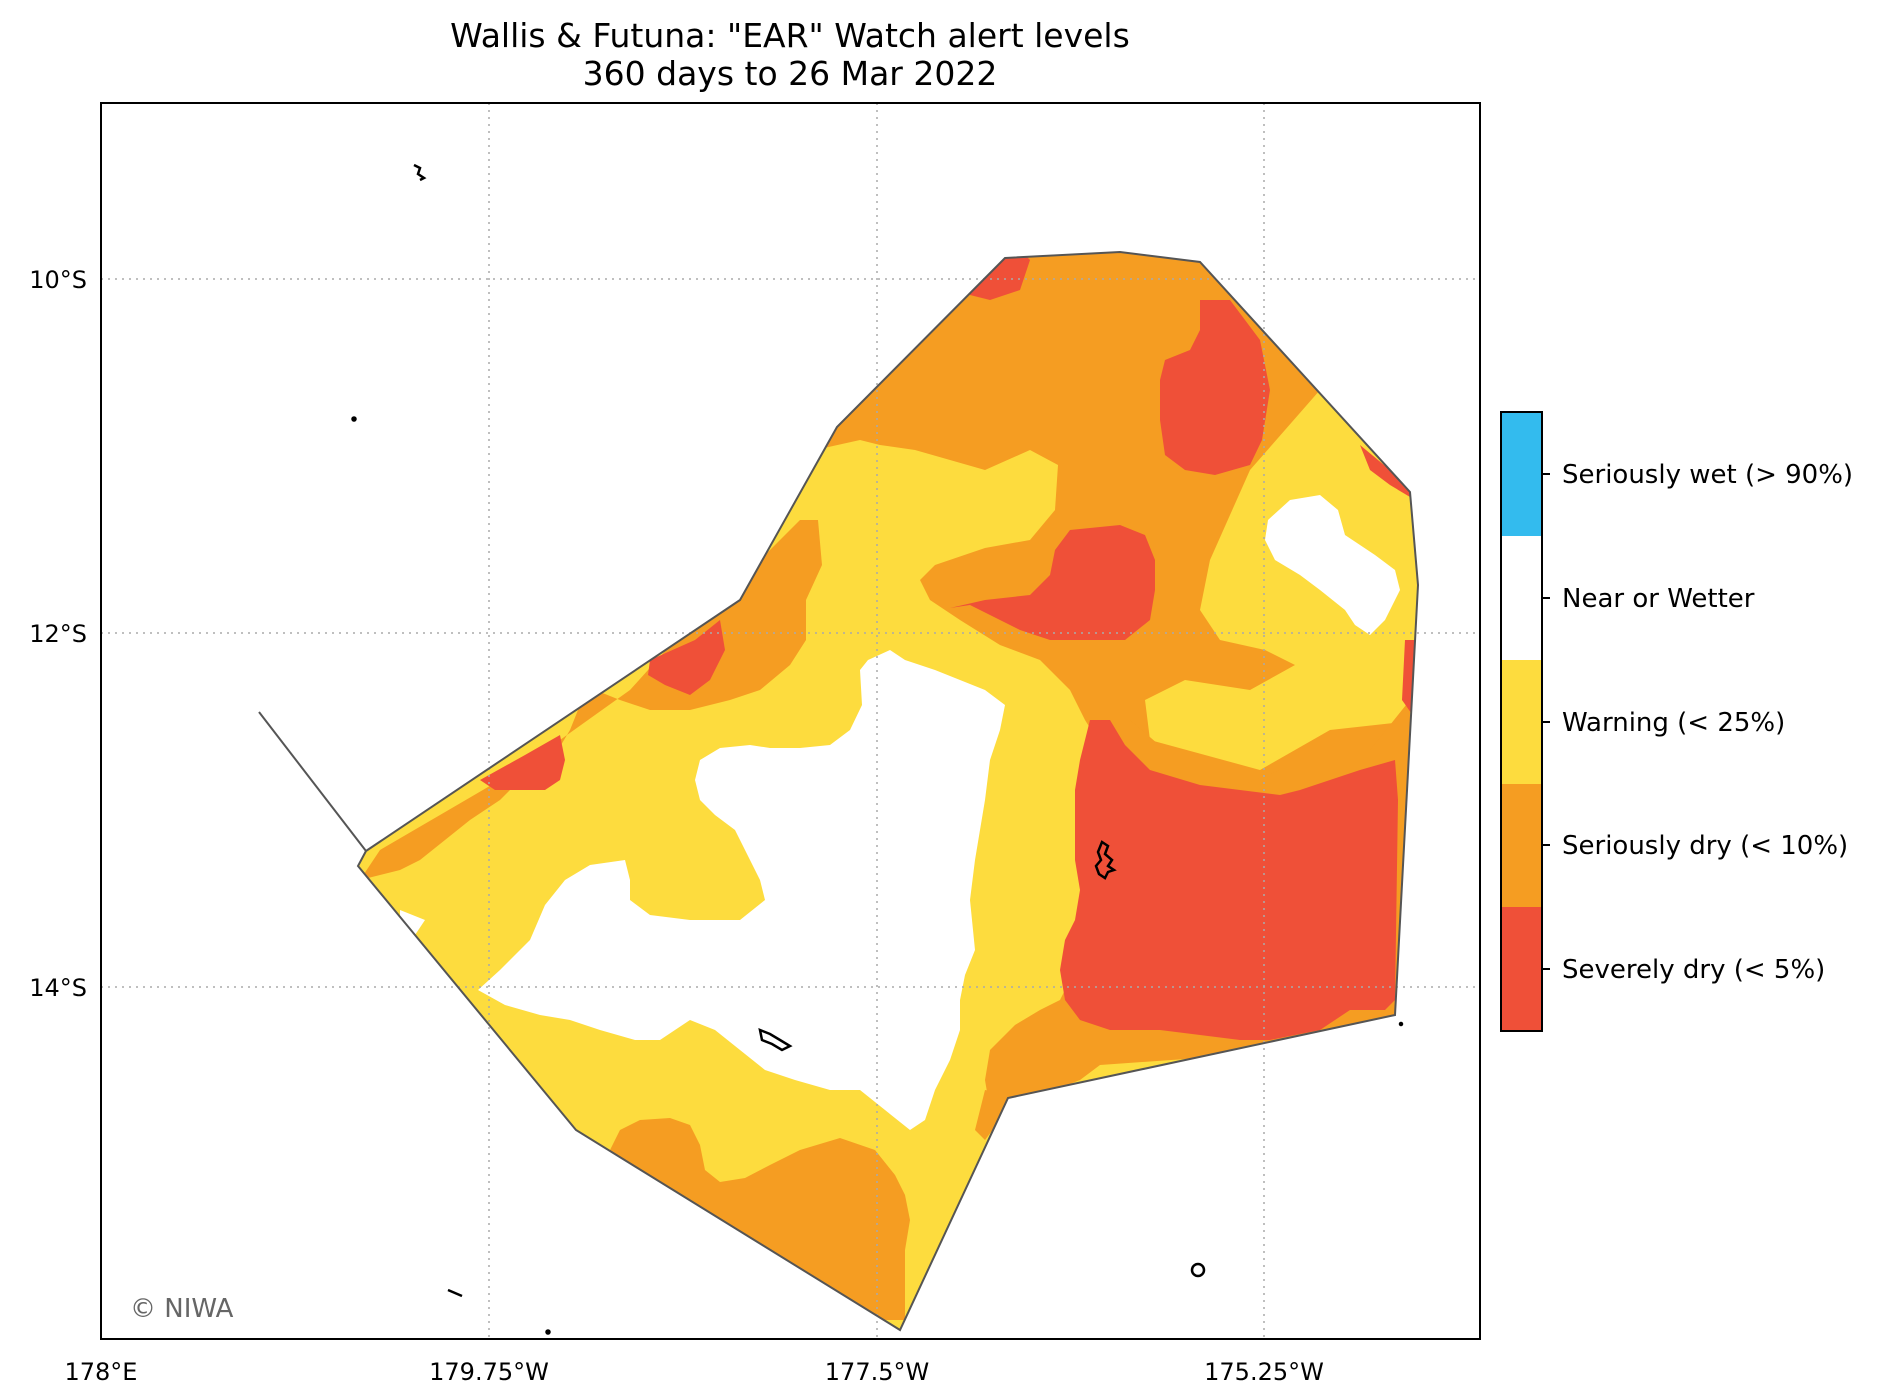 The image size is (1884, 1396). What do you see at coordinates (548, 1332) in the screenshot?
I see `island-south-dot` at bounding box center [548, 1332].